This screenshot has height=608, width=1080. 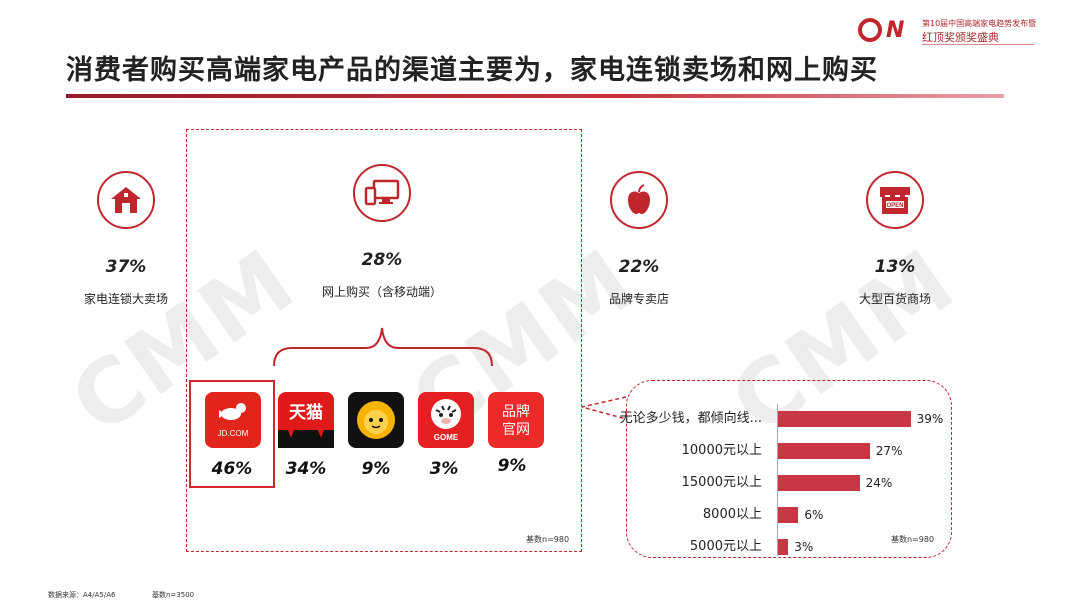 What do you see at coordinates (446, 437) in the screenshot?
I see `gome-app-text: GOME` at bounding box center [446, 437].